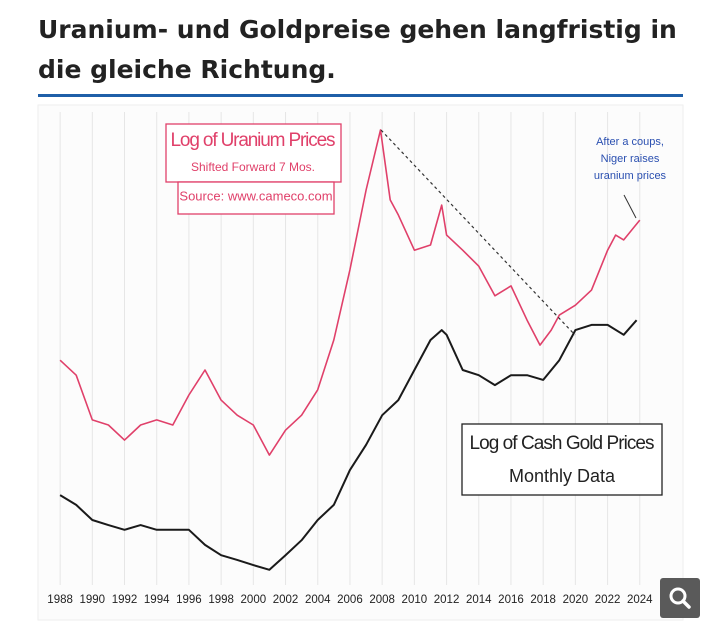 The width and height of the screenshot is (717, 638). What do you see at coordinates (630, 206) in the screenshot?
I see `annotation-arrow` at bounding box center [630, 206].